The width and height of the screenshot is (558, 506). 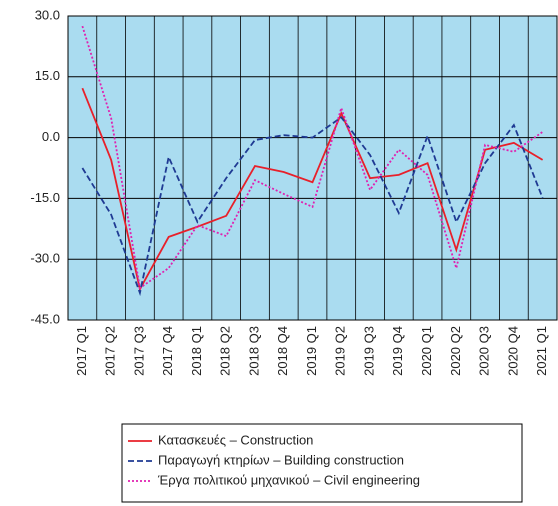 I want to click on x-tick-label: 2017 Q1, so click(x=81, y=351).